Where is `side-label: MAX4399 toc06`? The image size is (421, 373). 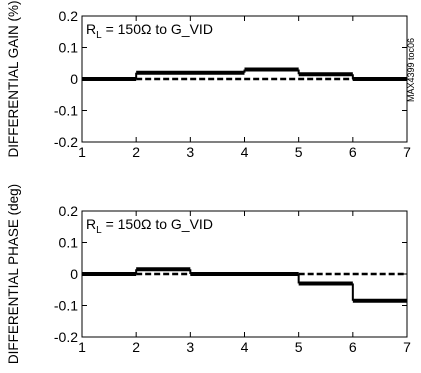
side-label: MAX4399 toc06 is located at coordinates (411, 70).